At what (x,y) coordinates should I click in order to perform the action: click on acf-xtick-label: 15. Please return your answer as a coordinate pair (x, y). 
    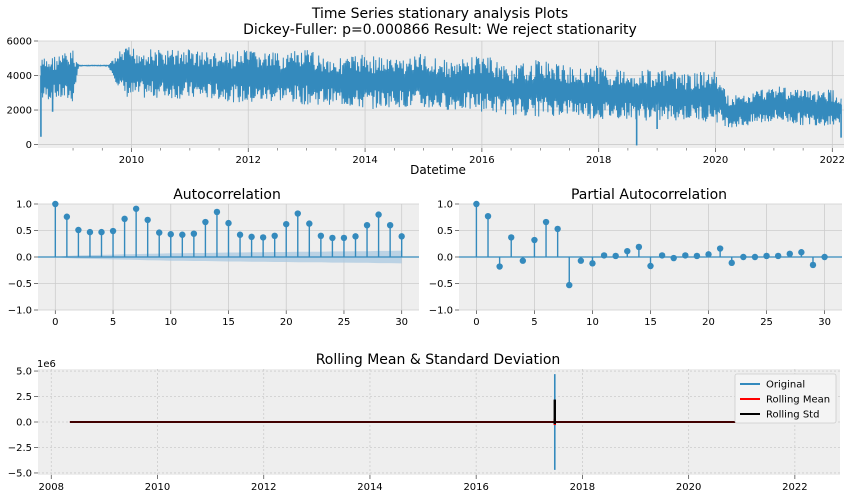
    Looking at the image, I should click on (228, 322).